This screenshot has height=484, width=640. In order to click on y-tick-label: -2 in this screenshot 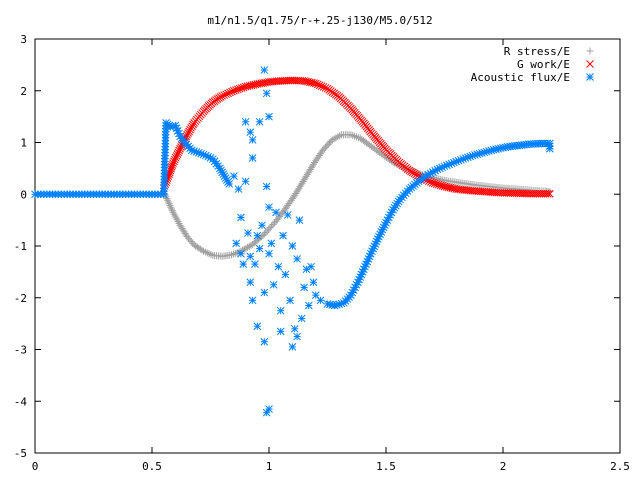, I will do `click(20, 298)`.